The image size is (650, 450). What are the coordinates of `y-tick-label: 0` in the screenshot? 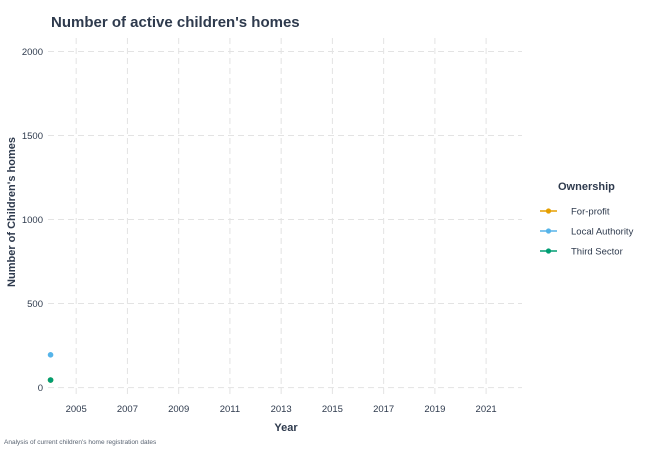 It's located at (40, 388).